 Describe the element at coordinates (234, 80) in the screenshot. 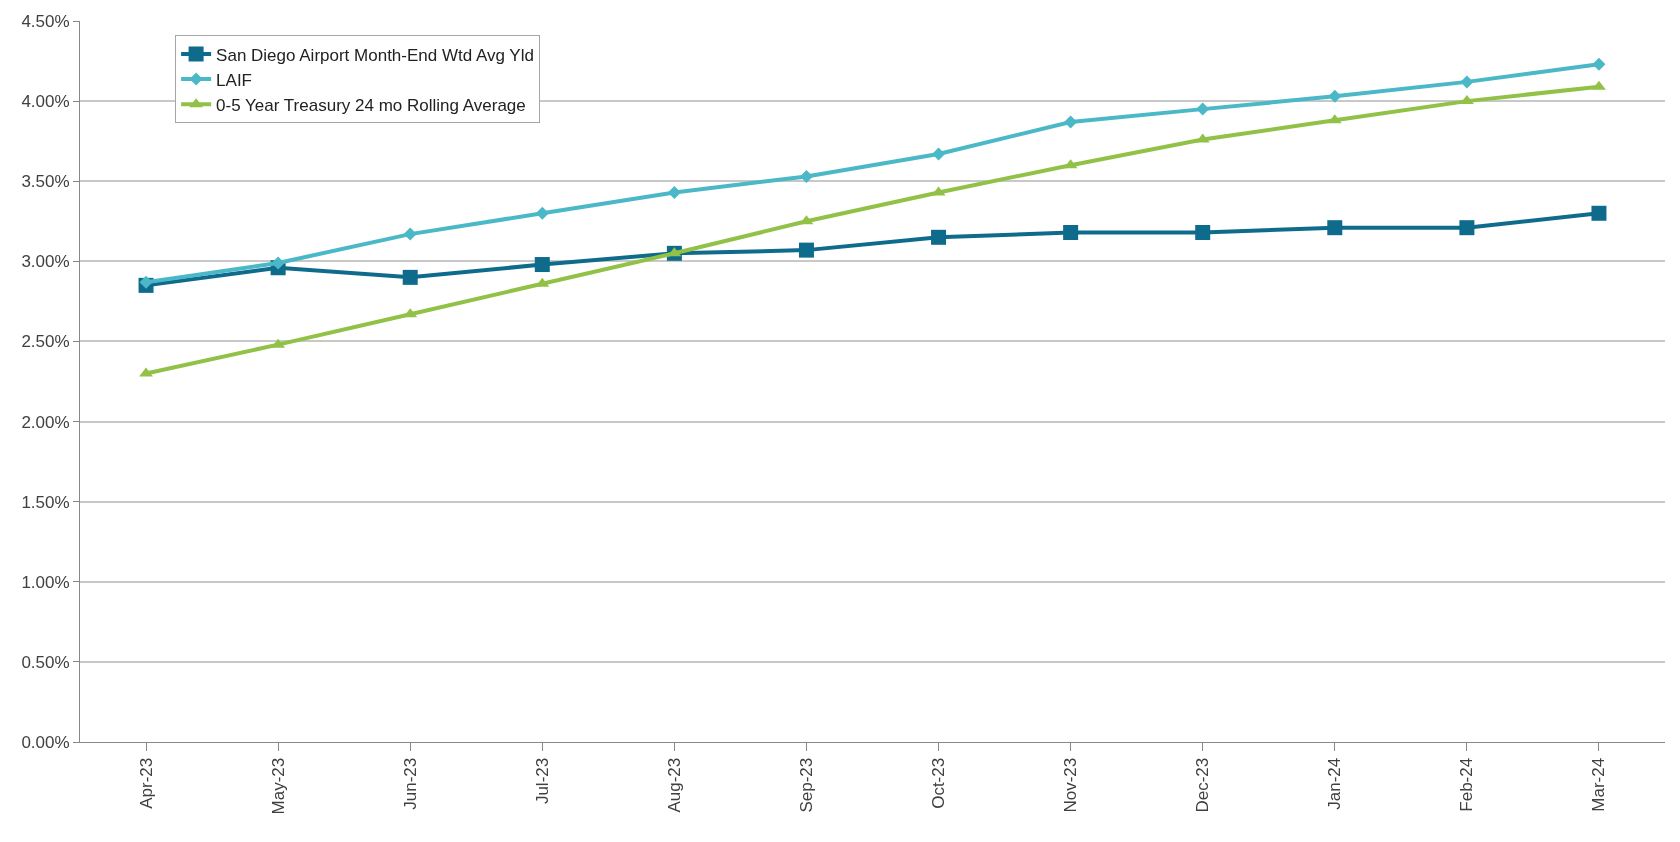

I see `legend-label: LAIF` at that location.